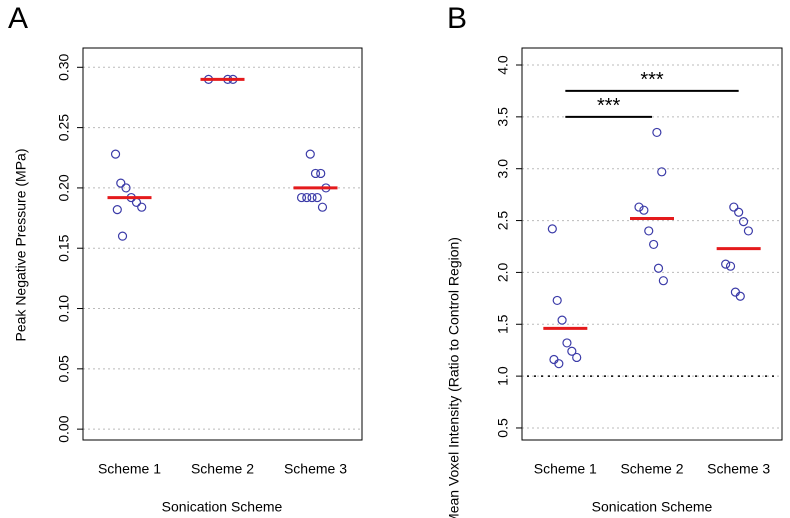 This screenshot has height=518, width=790. What do you see at coordinates (64, 247) in the screenshot?
I see `y-tick-label: 0.15` at bounding box center [64, 247].